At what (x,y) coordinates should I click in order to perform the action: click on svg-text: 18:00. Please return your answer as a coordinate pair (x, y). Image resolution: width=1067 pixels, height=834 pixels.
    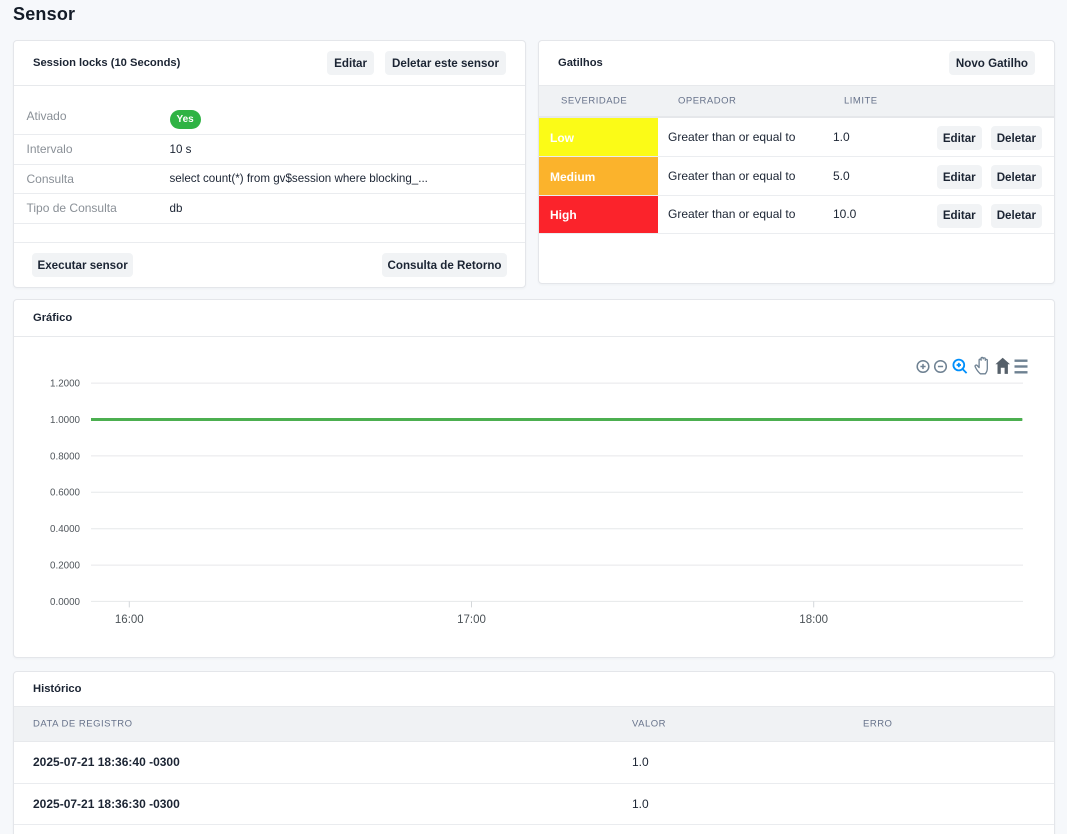
    Looking at the image, I should click on (813, 620).